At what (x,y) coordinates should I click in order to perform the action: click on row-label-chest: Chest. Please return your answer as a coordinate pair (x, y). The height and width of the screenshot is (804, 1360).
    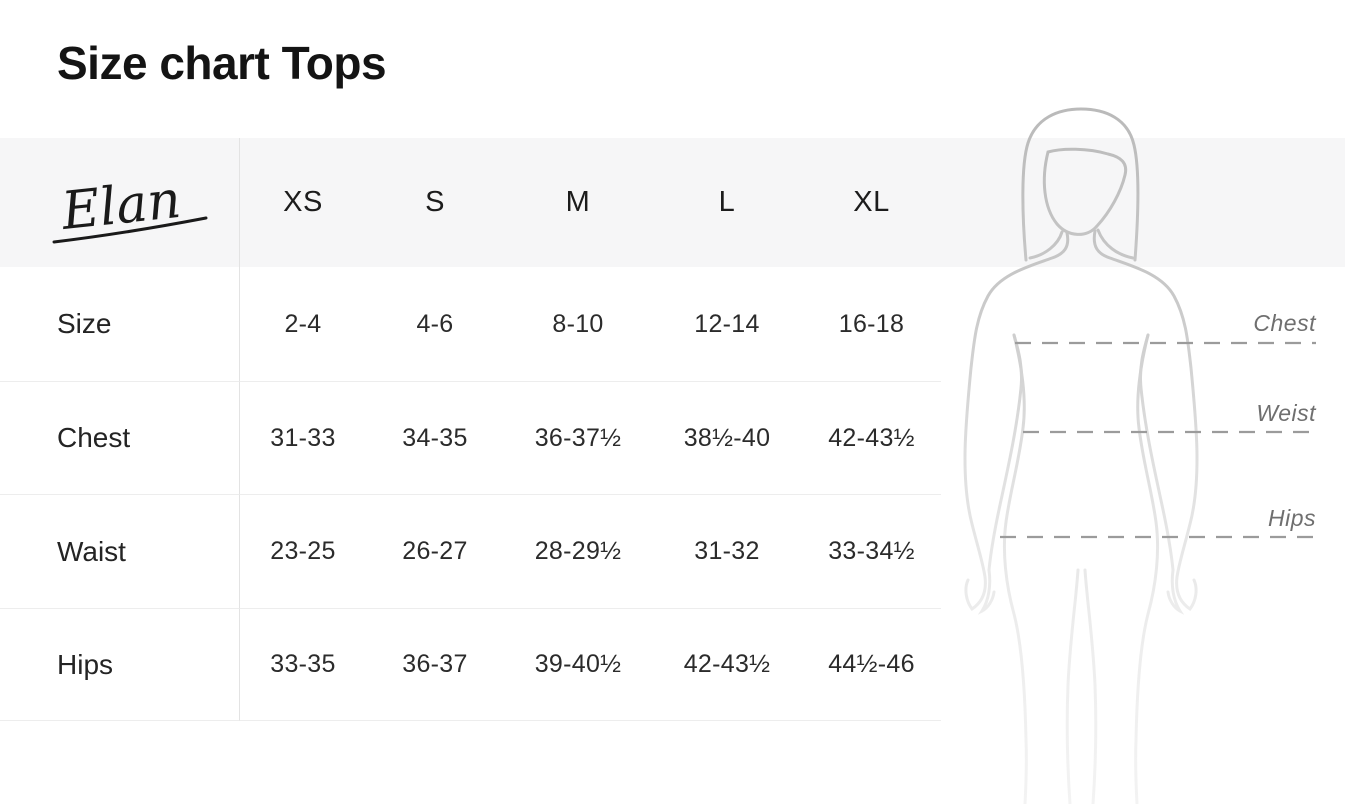
    Looking at the image, I should click on (120, 437).